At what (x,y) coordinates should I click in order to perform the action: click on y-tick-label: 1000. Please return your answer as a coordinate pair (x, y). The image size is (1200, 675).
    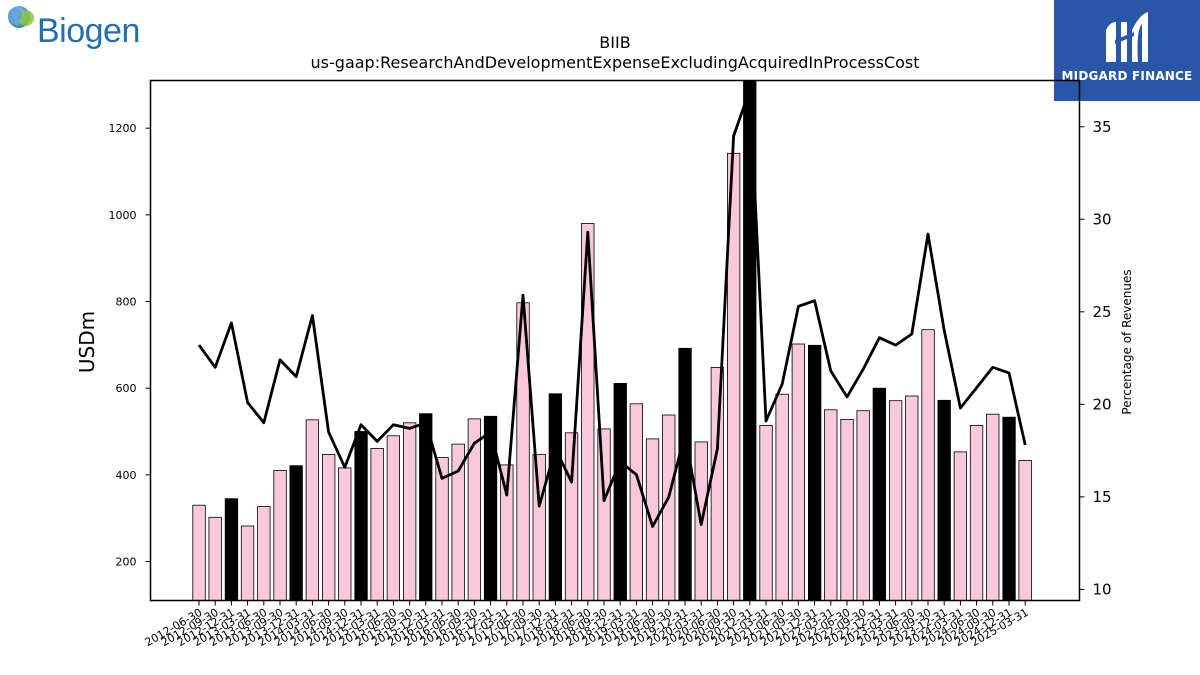
    Looking at the image, I should click on (123, 215).